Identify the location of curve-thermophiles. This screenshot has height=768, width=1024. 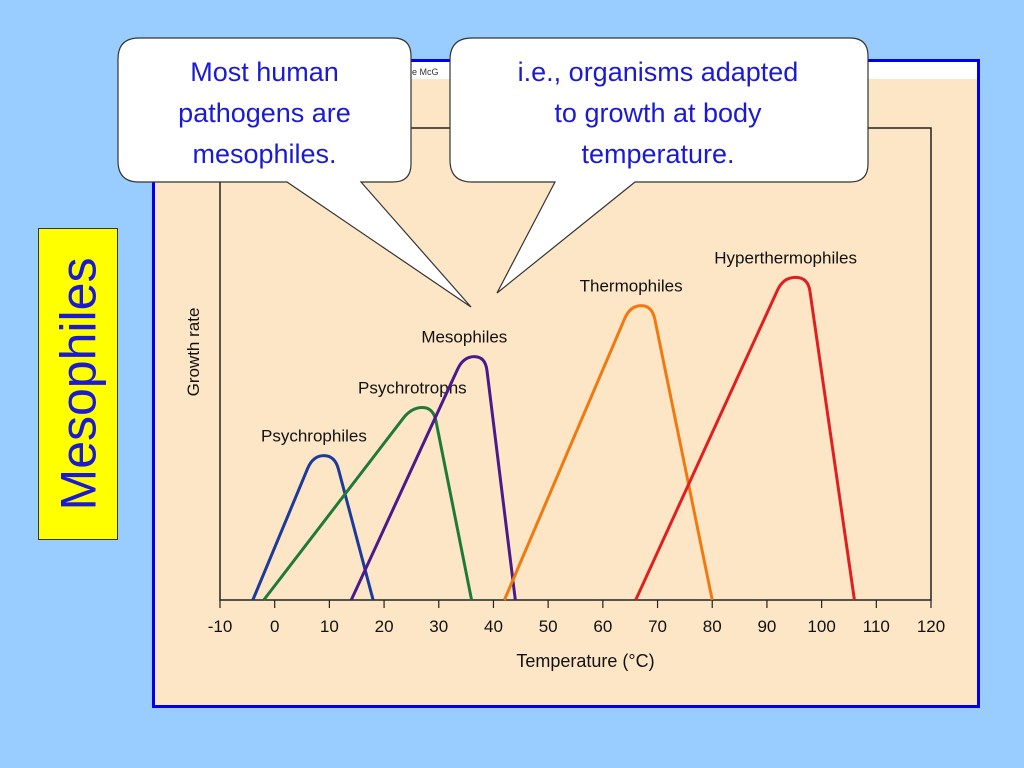
(608, 452).